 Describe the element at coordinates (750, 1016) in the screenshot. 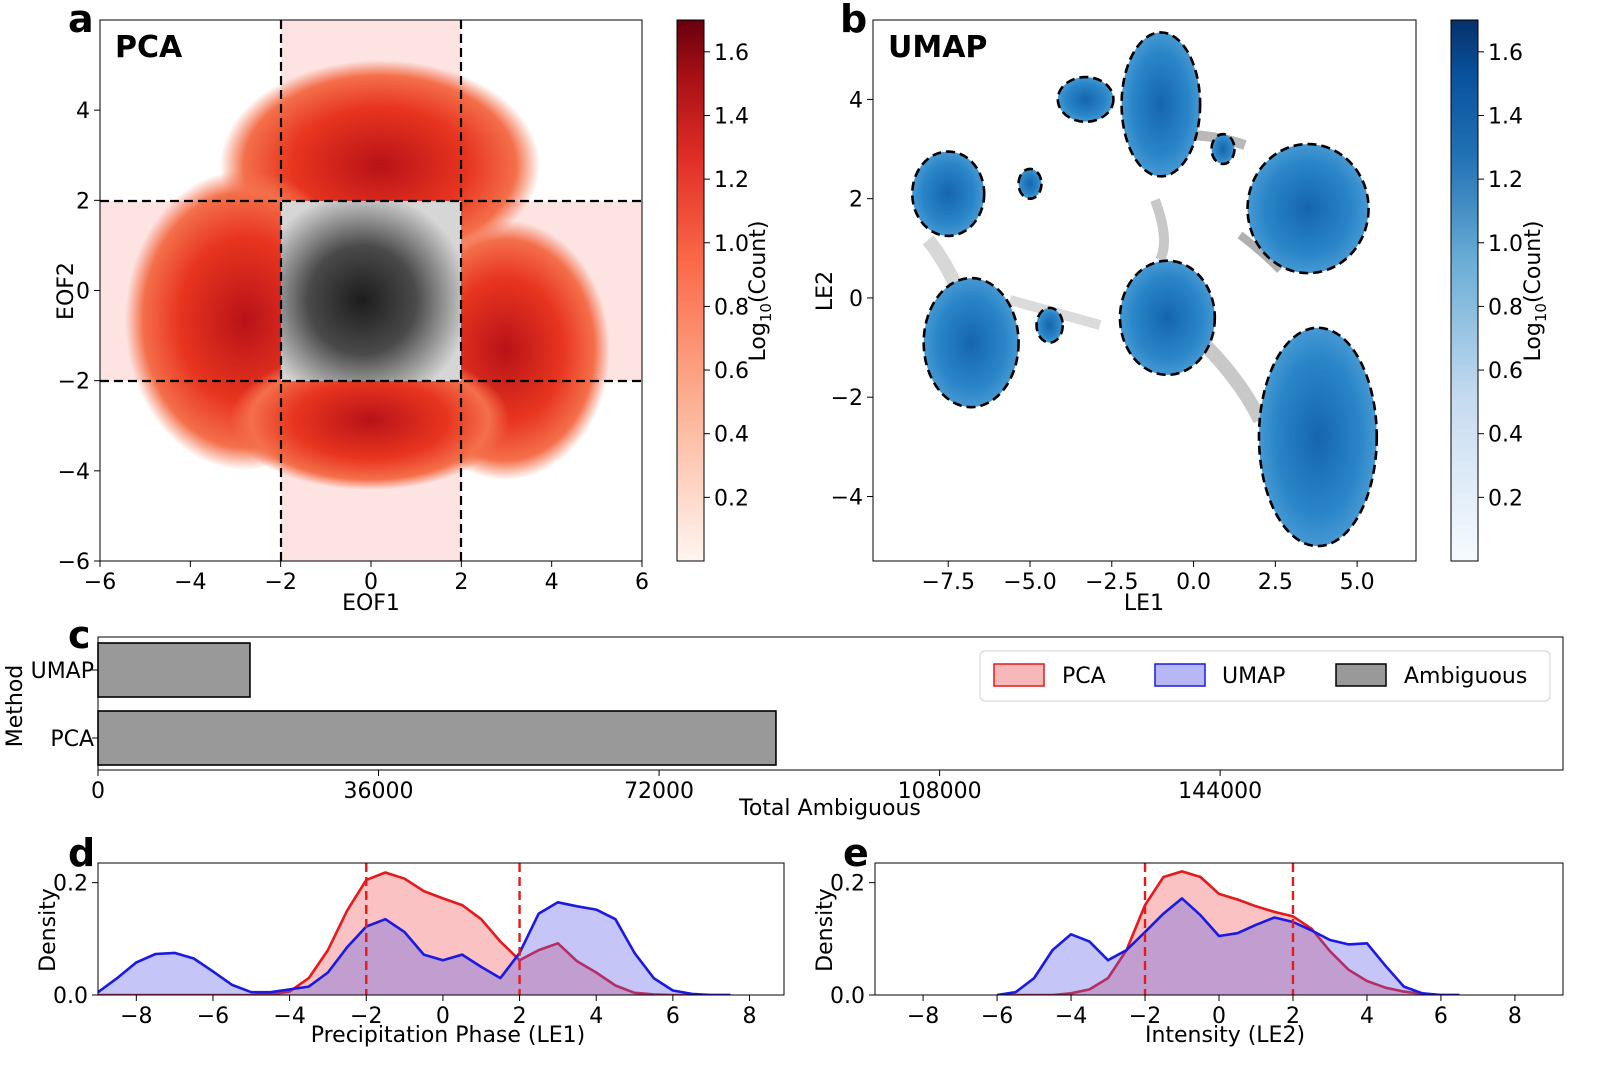

I see `x-tick-label: 8` at that location.